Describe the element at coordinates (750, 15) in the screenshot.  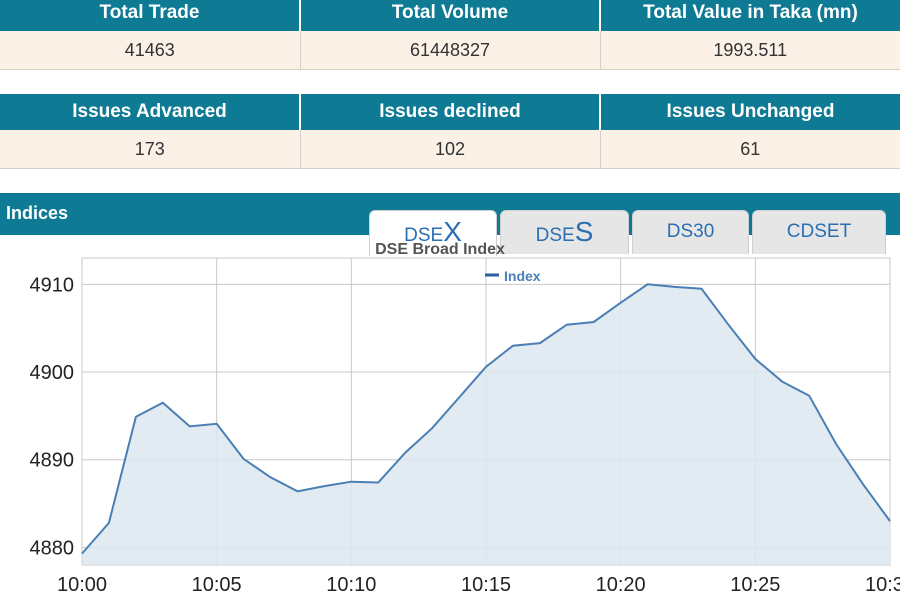
I see `total-value-header: Total Value in Taka (mn)` at that location.